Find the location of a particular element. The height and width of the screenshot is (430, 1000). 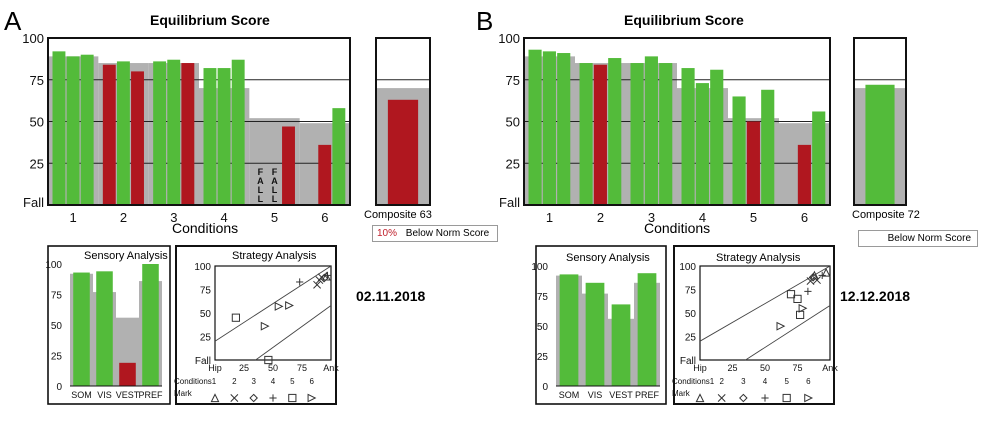

cross-stroke is located at coordinates (721, 398).